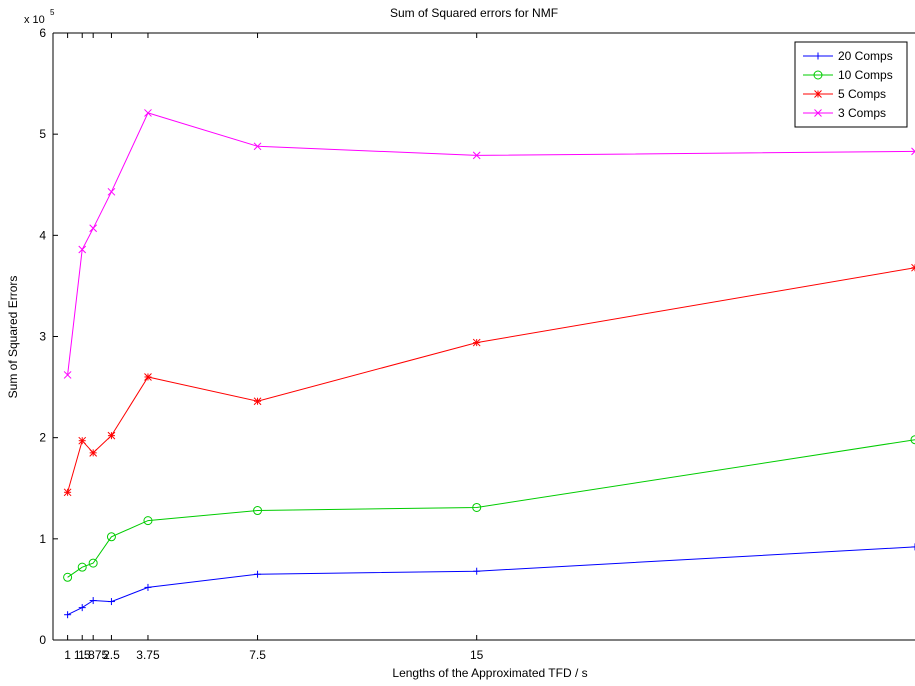 The width and height of the screenshot is (915, 686). I want to click on legend-item: 10 Comps, so click(848, 75).